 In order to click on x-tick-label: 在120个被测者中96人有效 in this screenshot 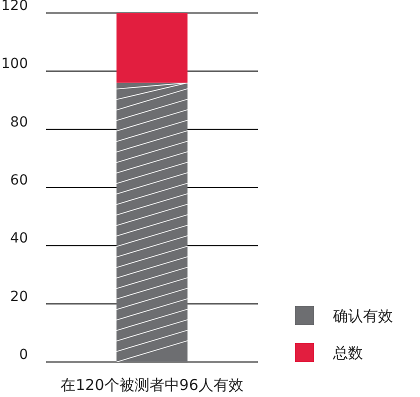, I will do `click(152, 385)`.